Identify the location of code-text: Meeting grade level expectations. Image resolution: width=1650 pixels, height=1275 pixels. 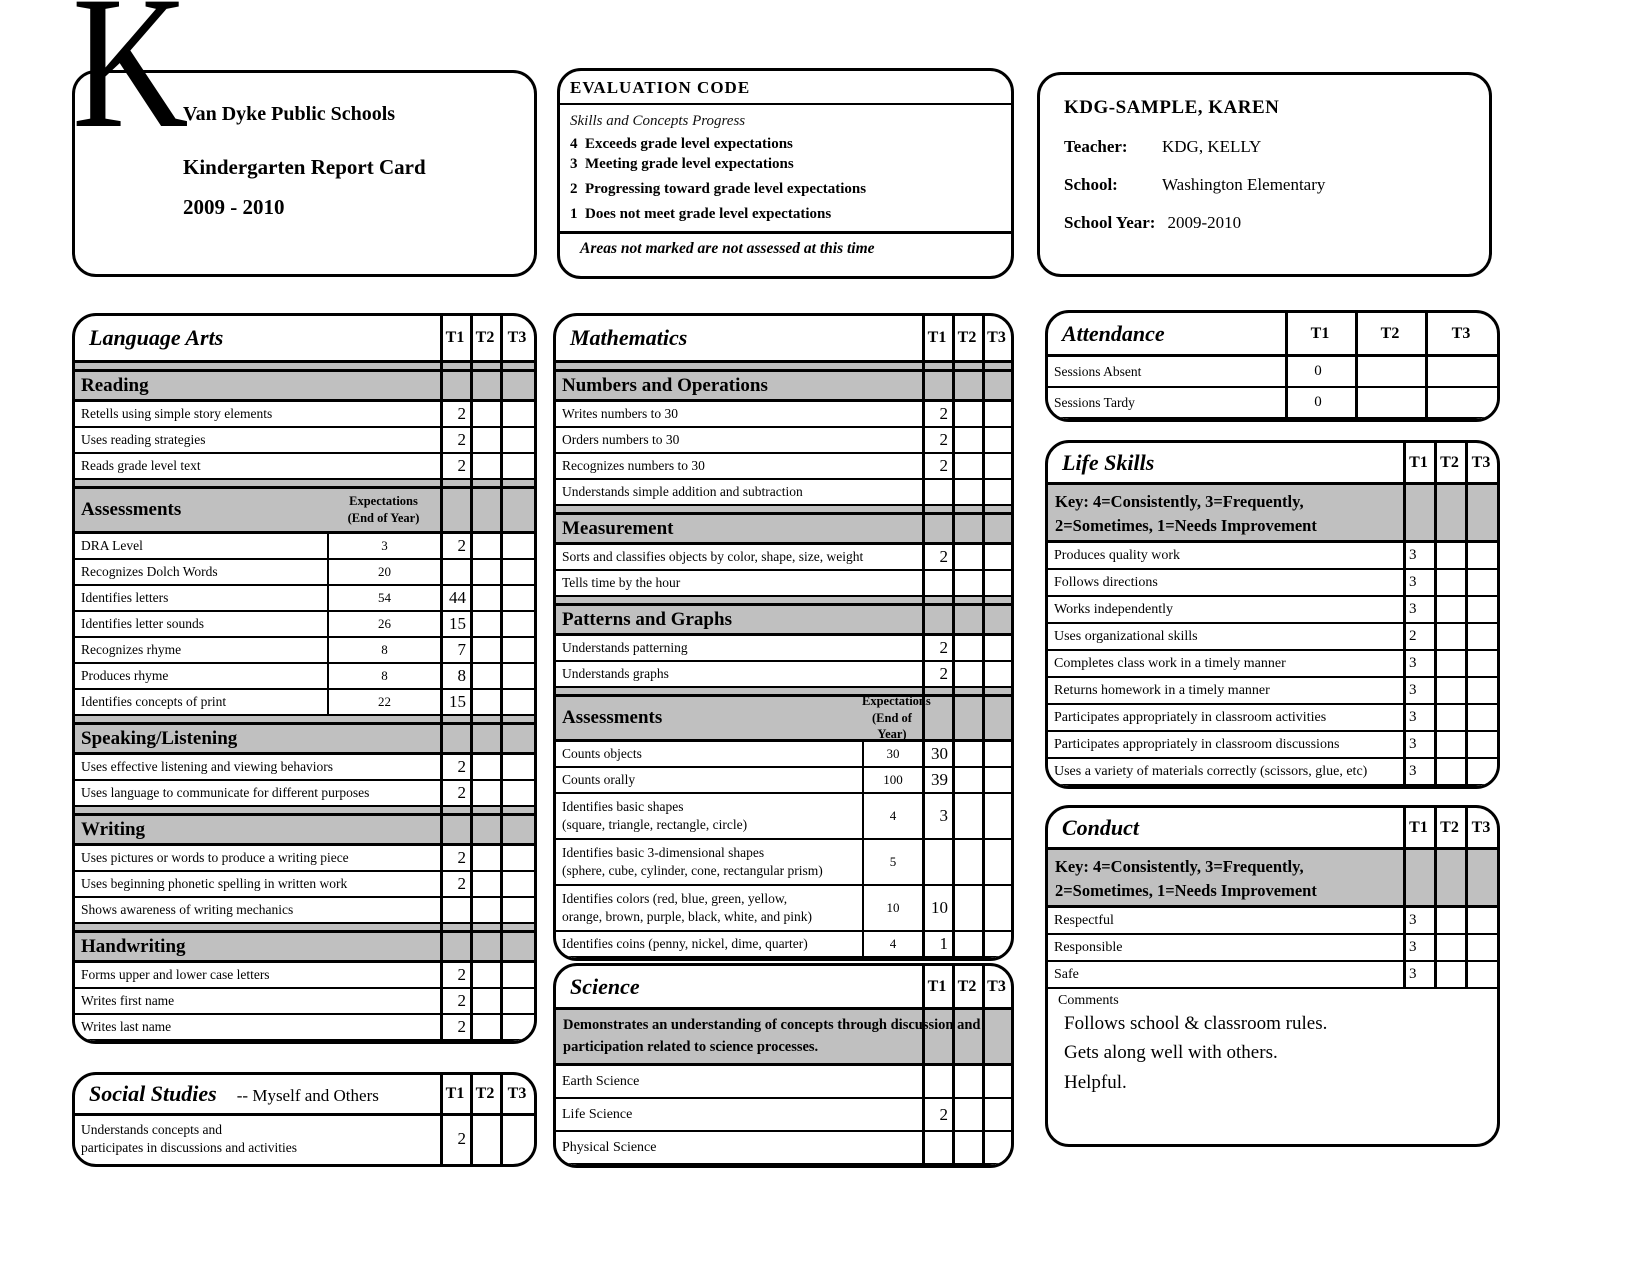
(689, 164).